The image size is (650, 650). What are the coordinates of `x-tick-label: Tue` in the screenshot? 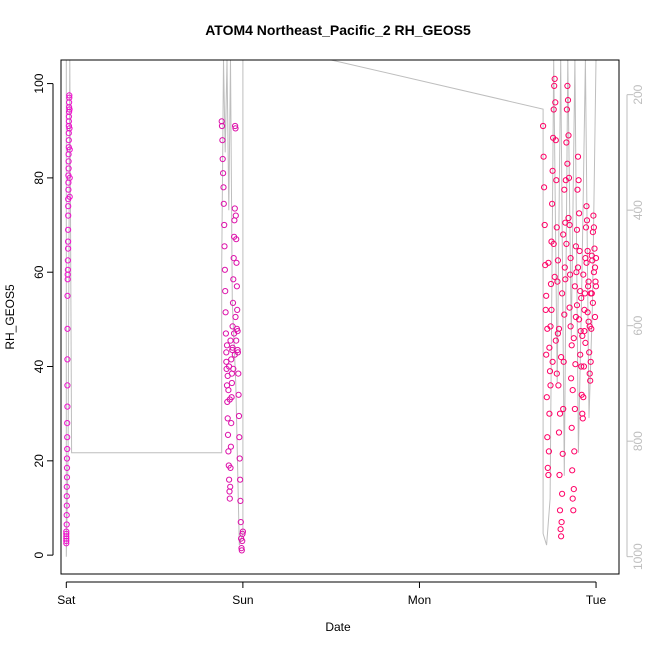 It's located at (596, 600).